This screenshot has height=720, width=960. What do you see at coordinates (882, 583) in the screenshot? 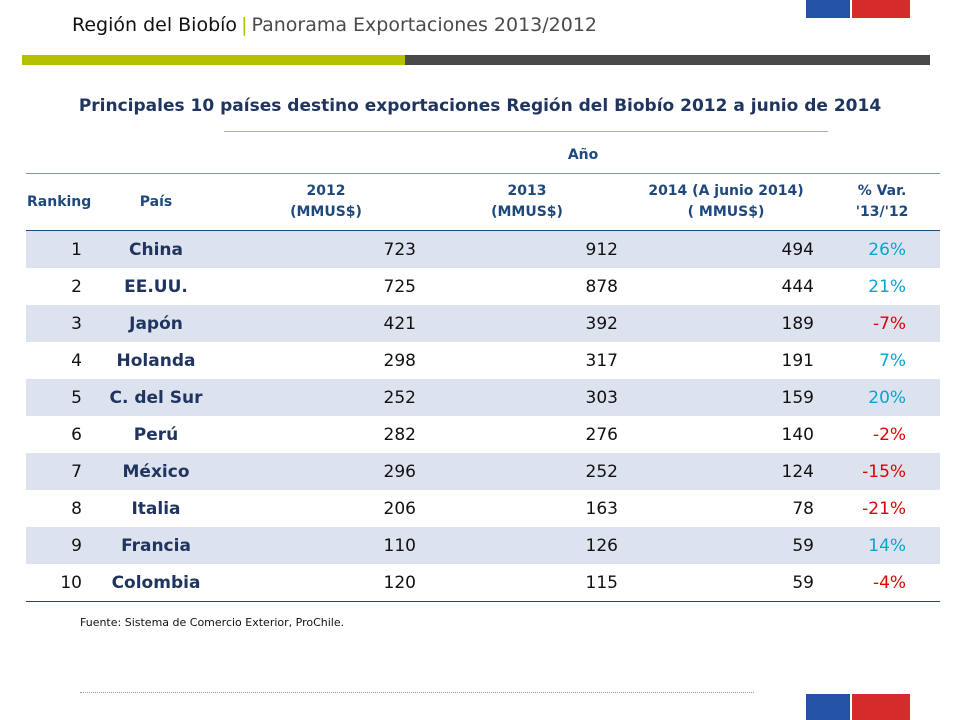
I see `variation-cell: -4%` at bounding box center [882, 583].